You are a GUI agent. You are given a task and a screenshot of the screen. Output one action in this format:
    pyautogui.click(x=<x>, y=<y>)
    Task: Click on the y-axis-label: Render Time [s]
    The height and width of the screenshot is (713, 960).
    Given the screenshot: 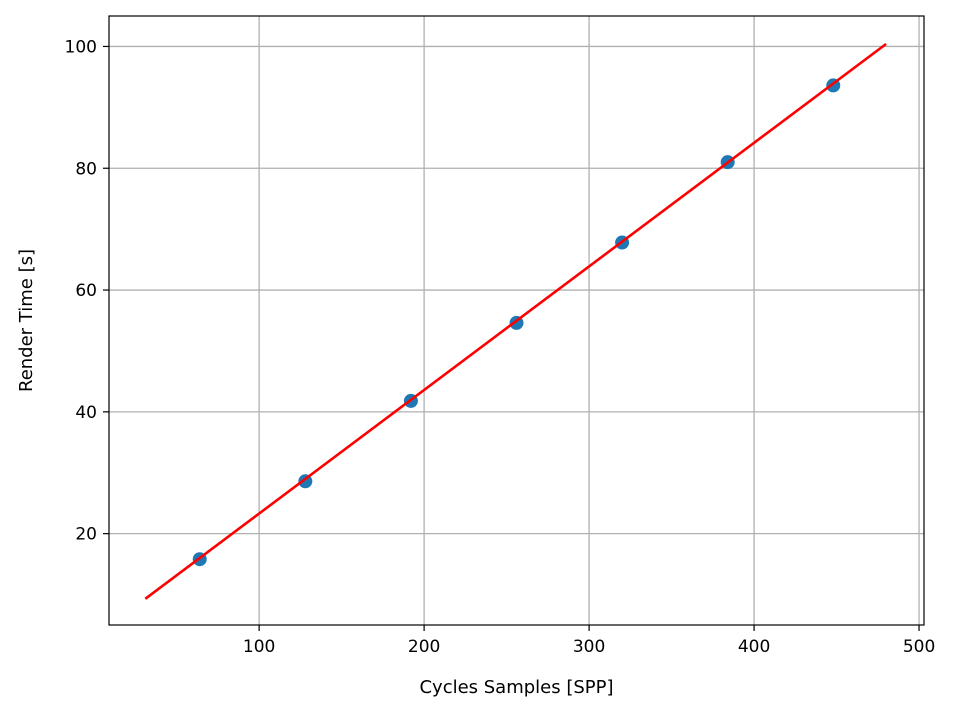 What is the action you would take?
    pyautogui.click(x=26, y=320)
    